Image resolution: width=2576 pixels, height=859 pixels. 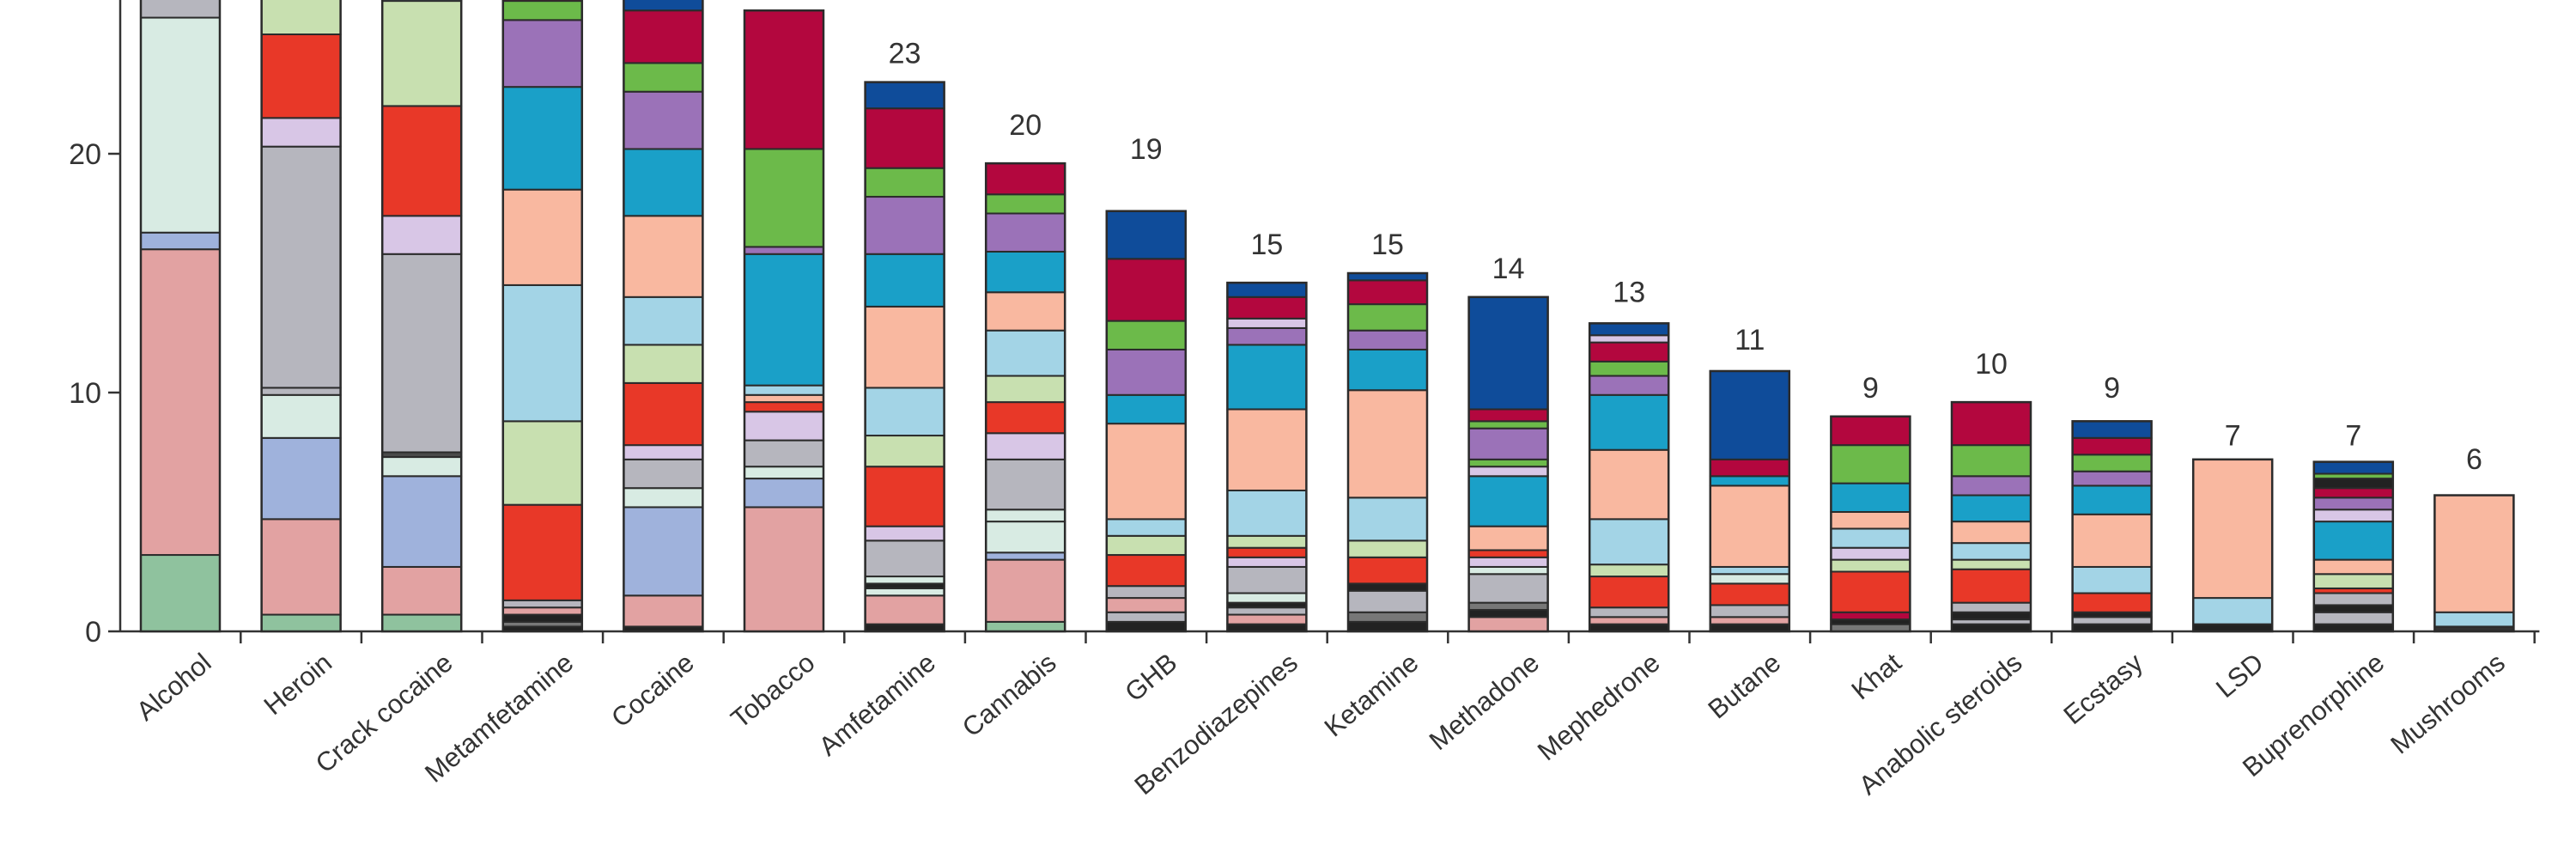 What do you see at coordinates (1871, 389) in the screenshot?
I see `bar-total-label: 9` at bounding box center [1871, 389].